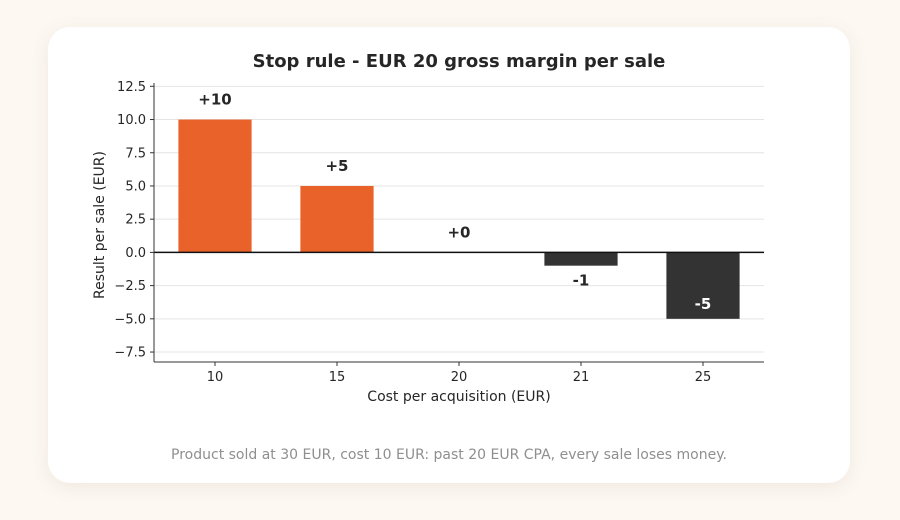 This screenshot has height=520, width=900. I want to click on y-tick-label: −7.5, so click(130, 353).